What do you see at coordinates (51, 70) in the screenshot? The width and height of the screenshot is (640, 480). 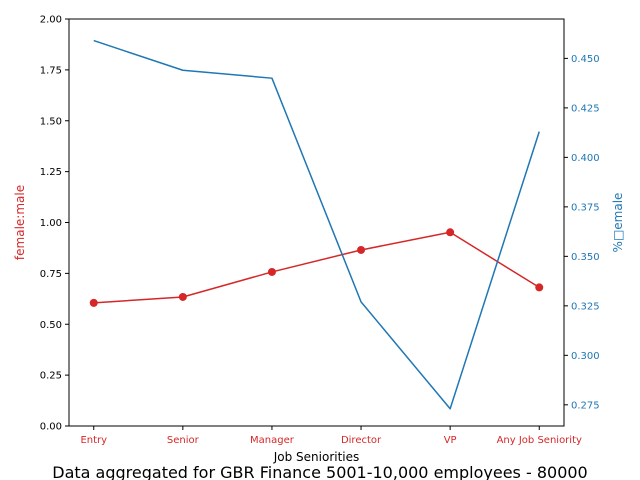 I see `left-tick-label: 1.75` at bounding box center [51, 70].